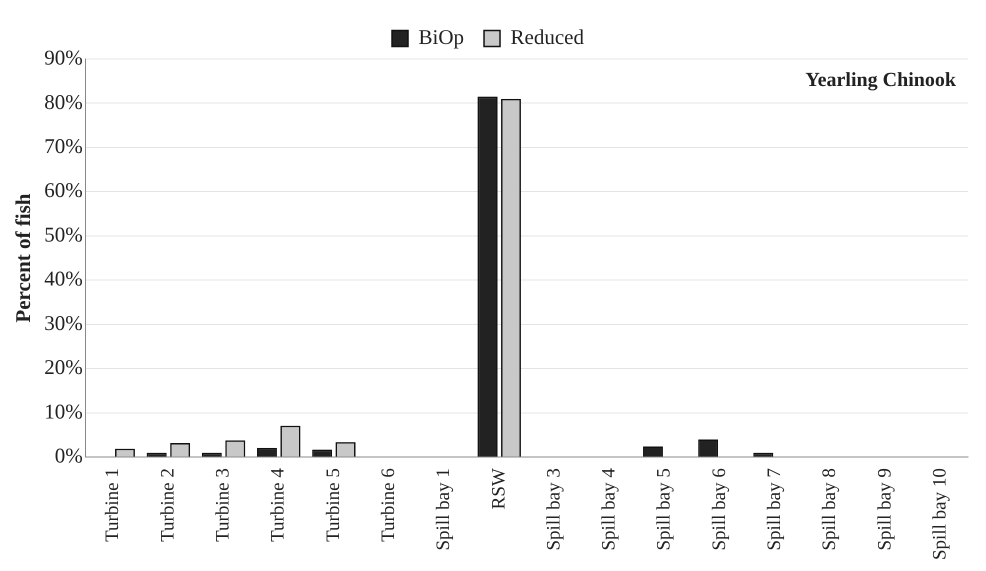 This screenshot has width=986, height=571. I want to click on x-tick-label: RSW, so click(499, 489).